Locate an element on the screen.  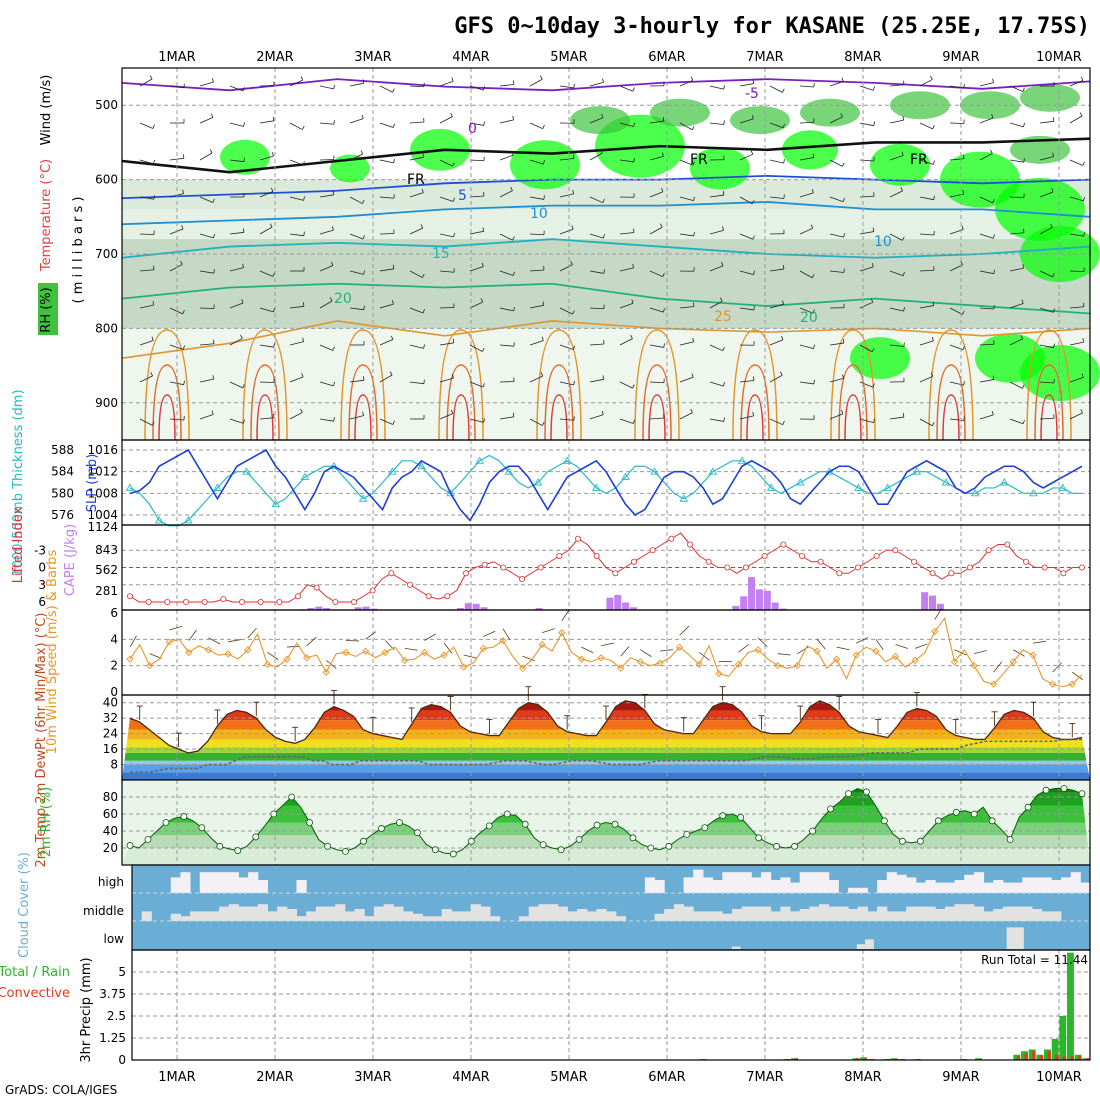
cape-bar is located at coordinates (610, 603).